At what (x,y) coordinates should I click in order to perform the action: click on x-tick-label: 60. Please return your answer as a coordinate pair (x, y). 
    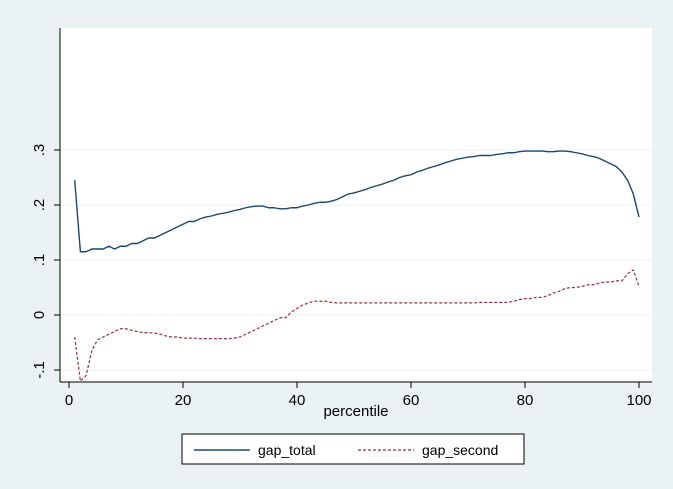
    Looking at the image, I should click on (411, 400).